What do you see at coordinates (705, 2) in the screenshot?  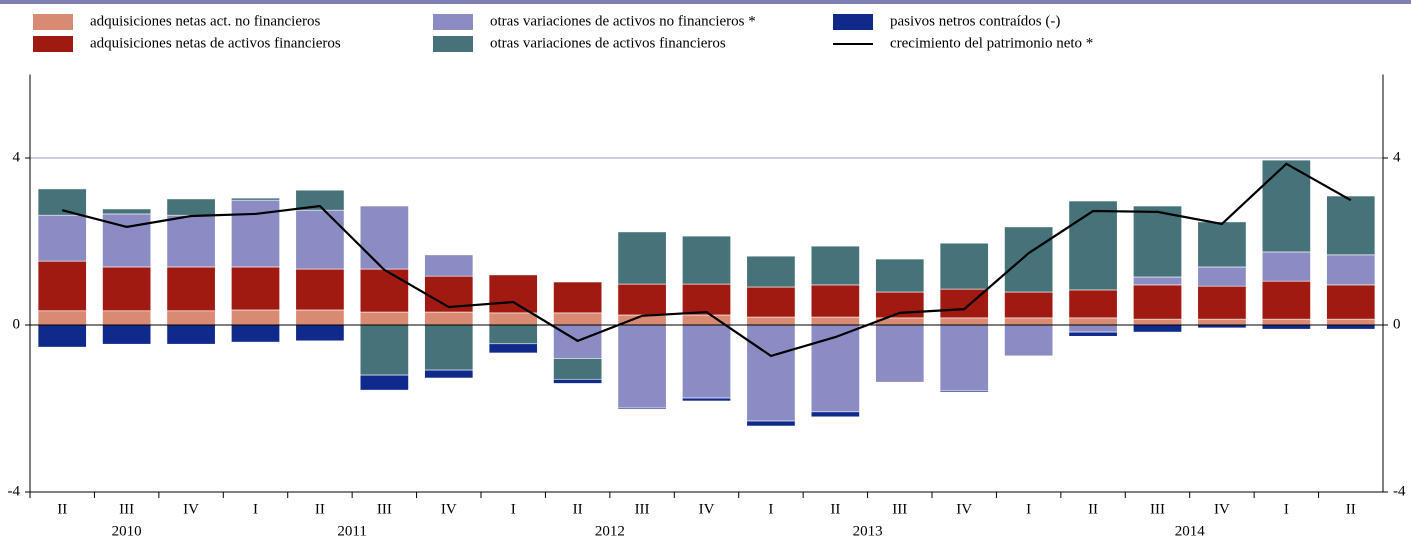 I see `header-band` at bounding box center [705, 2].